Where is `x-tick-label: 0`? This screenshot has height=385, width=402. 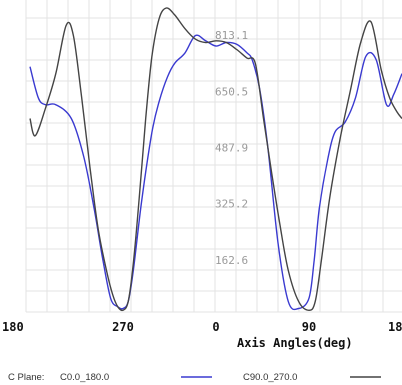 x-tick-label: 0 is located at coordinates (215, 327).